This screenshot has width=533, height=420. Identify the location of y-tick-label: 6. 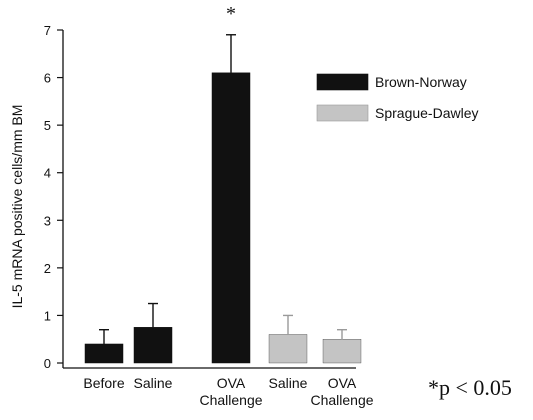
(47, 78).